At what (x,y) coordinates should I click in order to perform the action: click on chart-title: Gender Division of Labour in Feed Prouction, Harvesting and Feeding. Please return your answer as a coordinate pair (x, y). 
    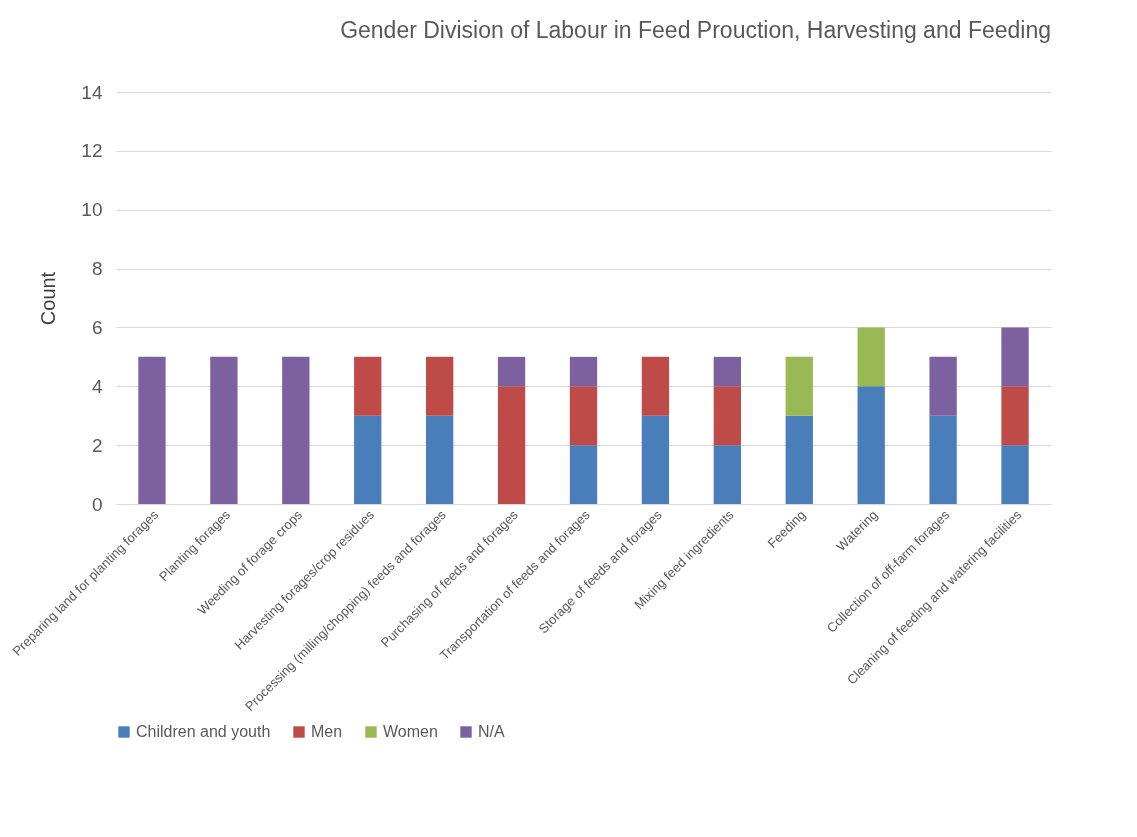
    Looking at the image, I should click on (695, 30).